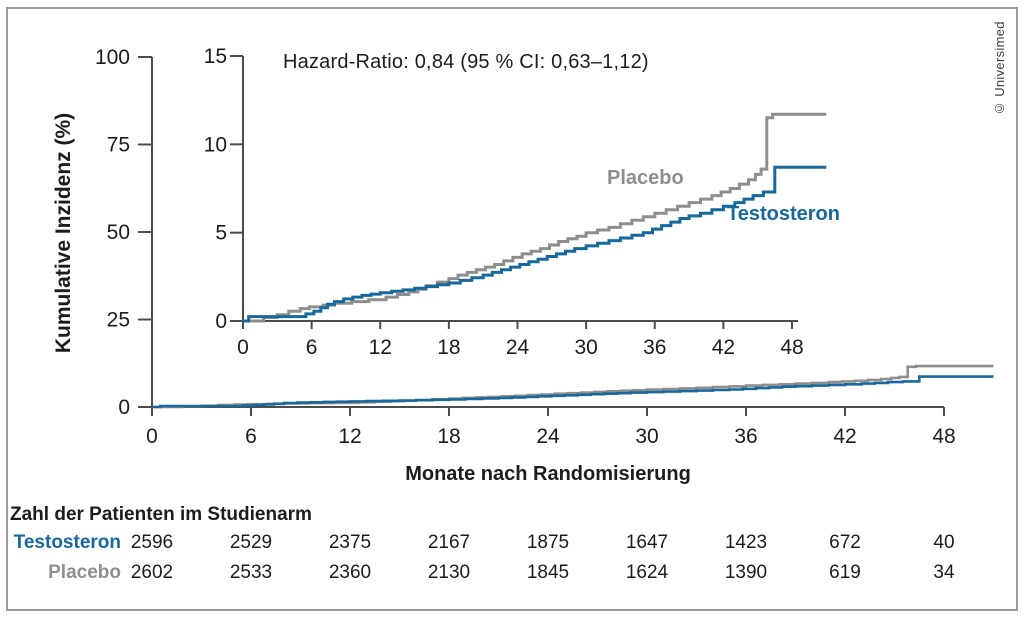 The height and width of the screenshot is (618, 1024). Describe the element at coordinates (466, 62) in the screenshot. I see `hazard-ratio-annotation: Hazard-Ratio: 0,84 (95 % CI: 0,63–1,12)` at that location.